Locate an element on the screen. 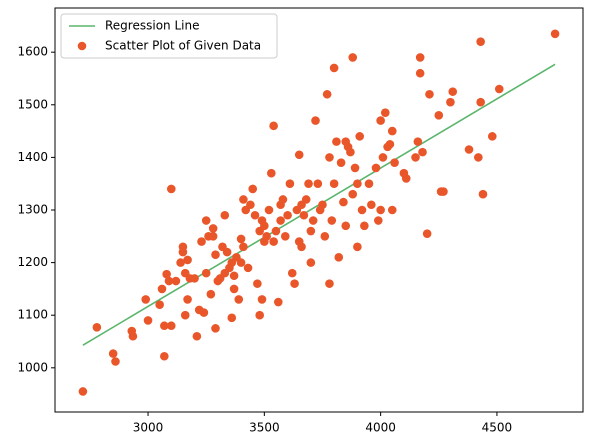  y-tick-label: 1300 is located at coordinates (32, 210).